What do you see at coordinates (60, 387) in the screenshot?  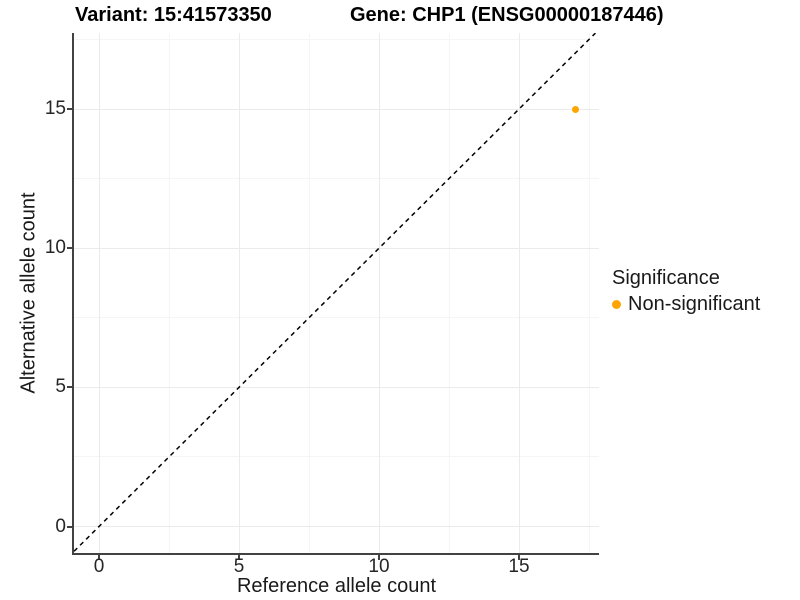 I see `y-tick-label: 5` at bounding box center [60, 387].